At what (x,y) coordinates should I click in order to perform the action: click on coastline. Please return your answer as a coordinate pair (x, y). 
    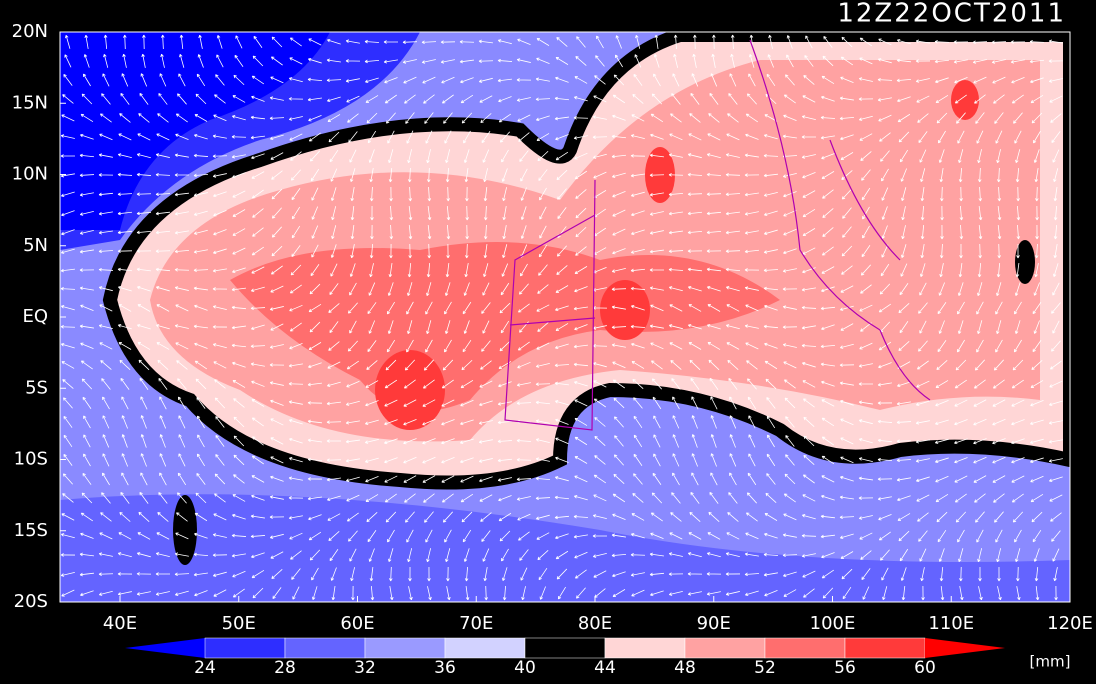
    Looking at the image, I should click on (840, 220).